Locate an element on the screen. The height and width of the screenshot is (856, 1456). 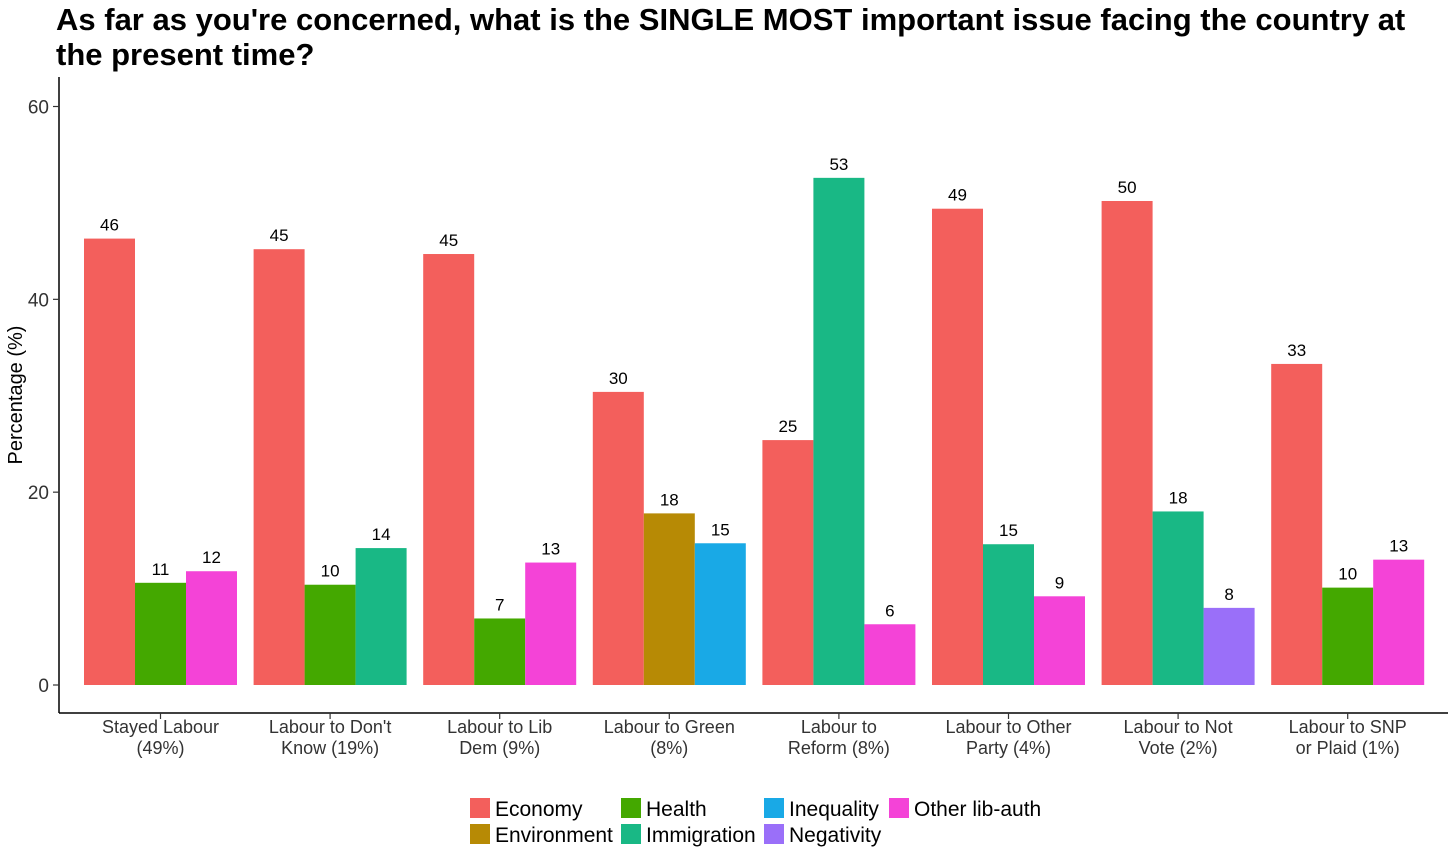
bar-group: 45 10 14 is located at coordinates (330, 456).